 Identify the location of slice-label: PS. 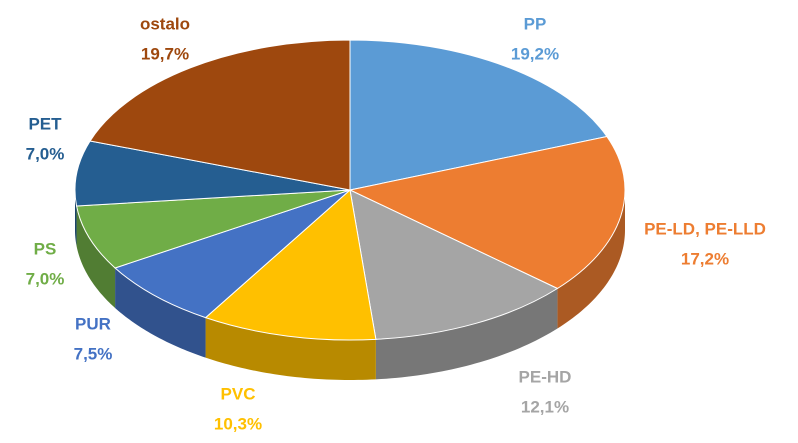
(45, 248).